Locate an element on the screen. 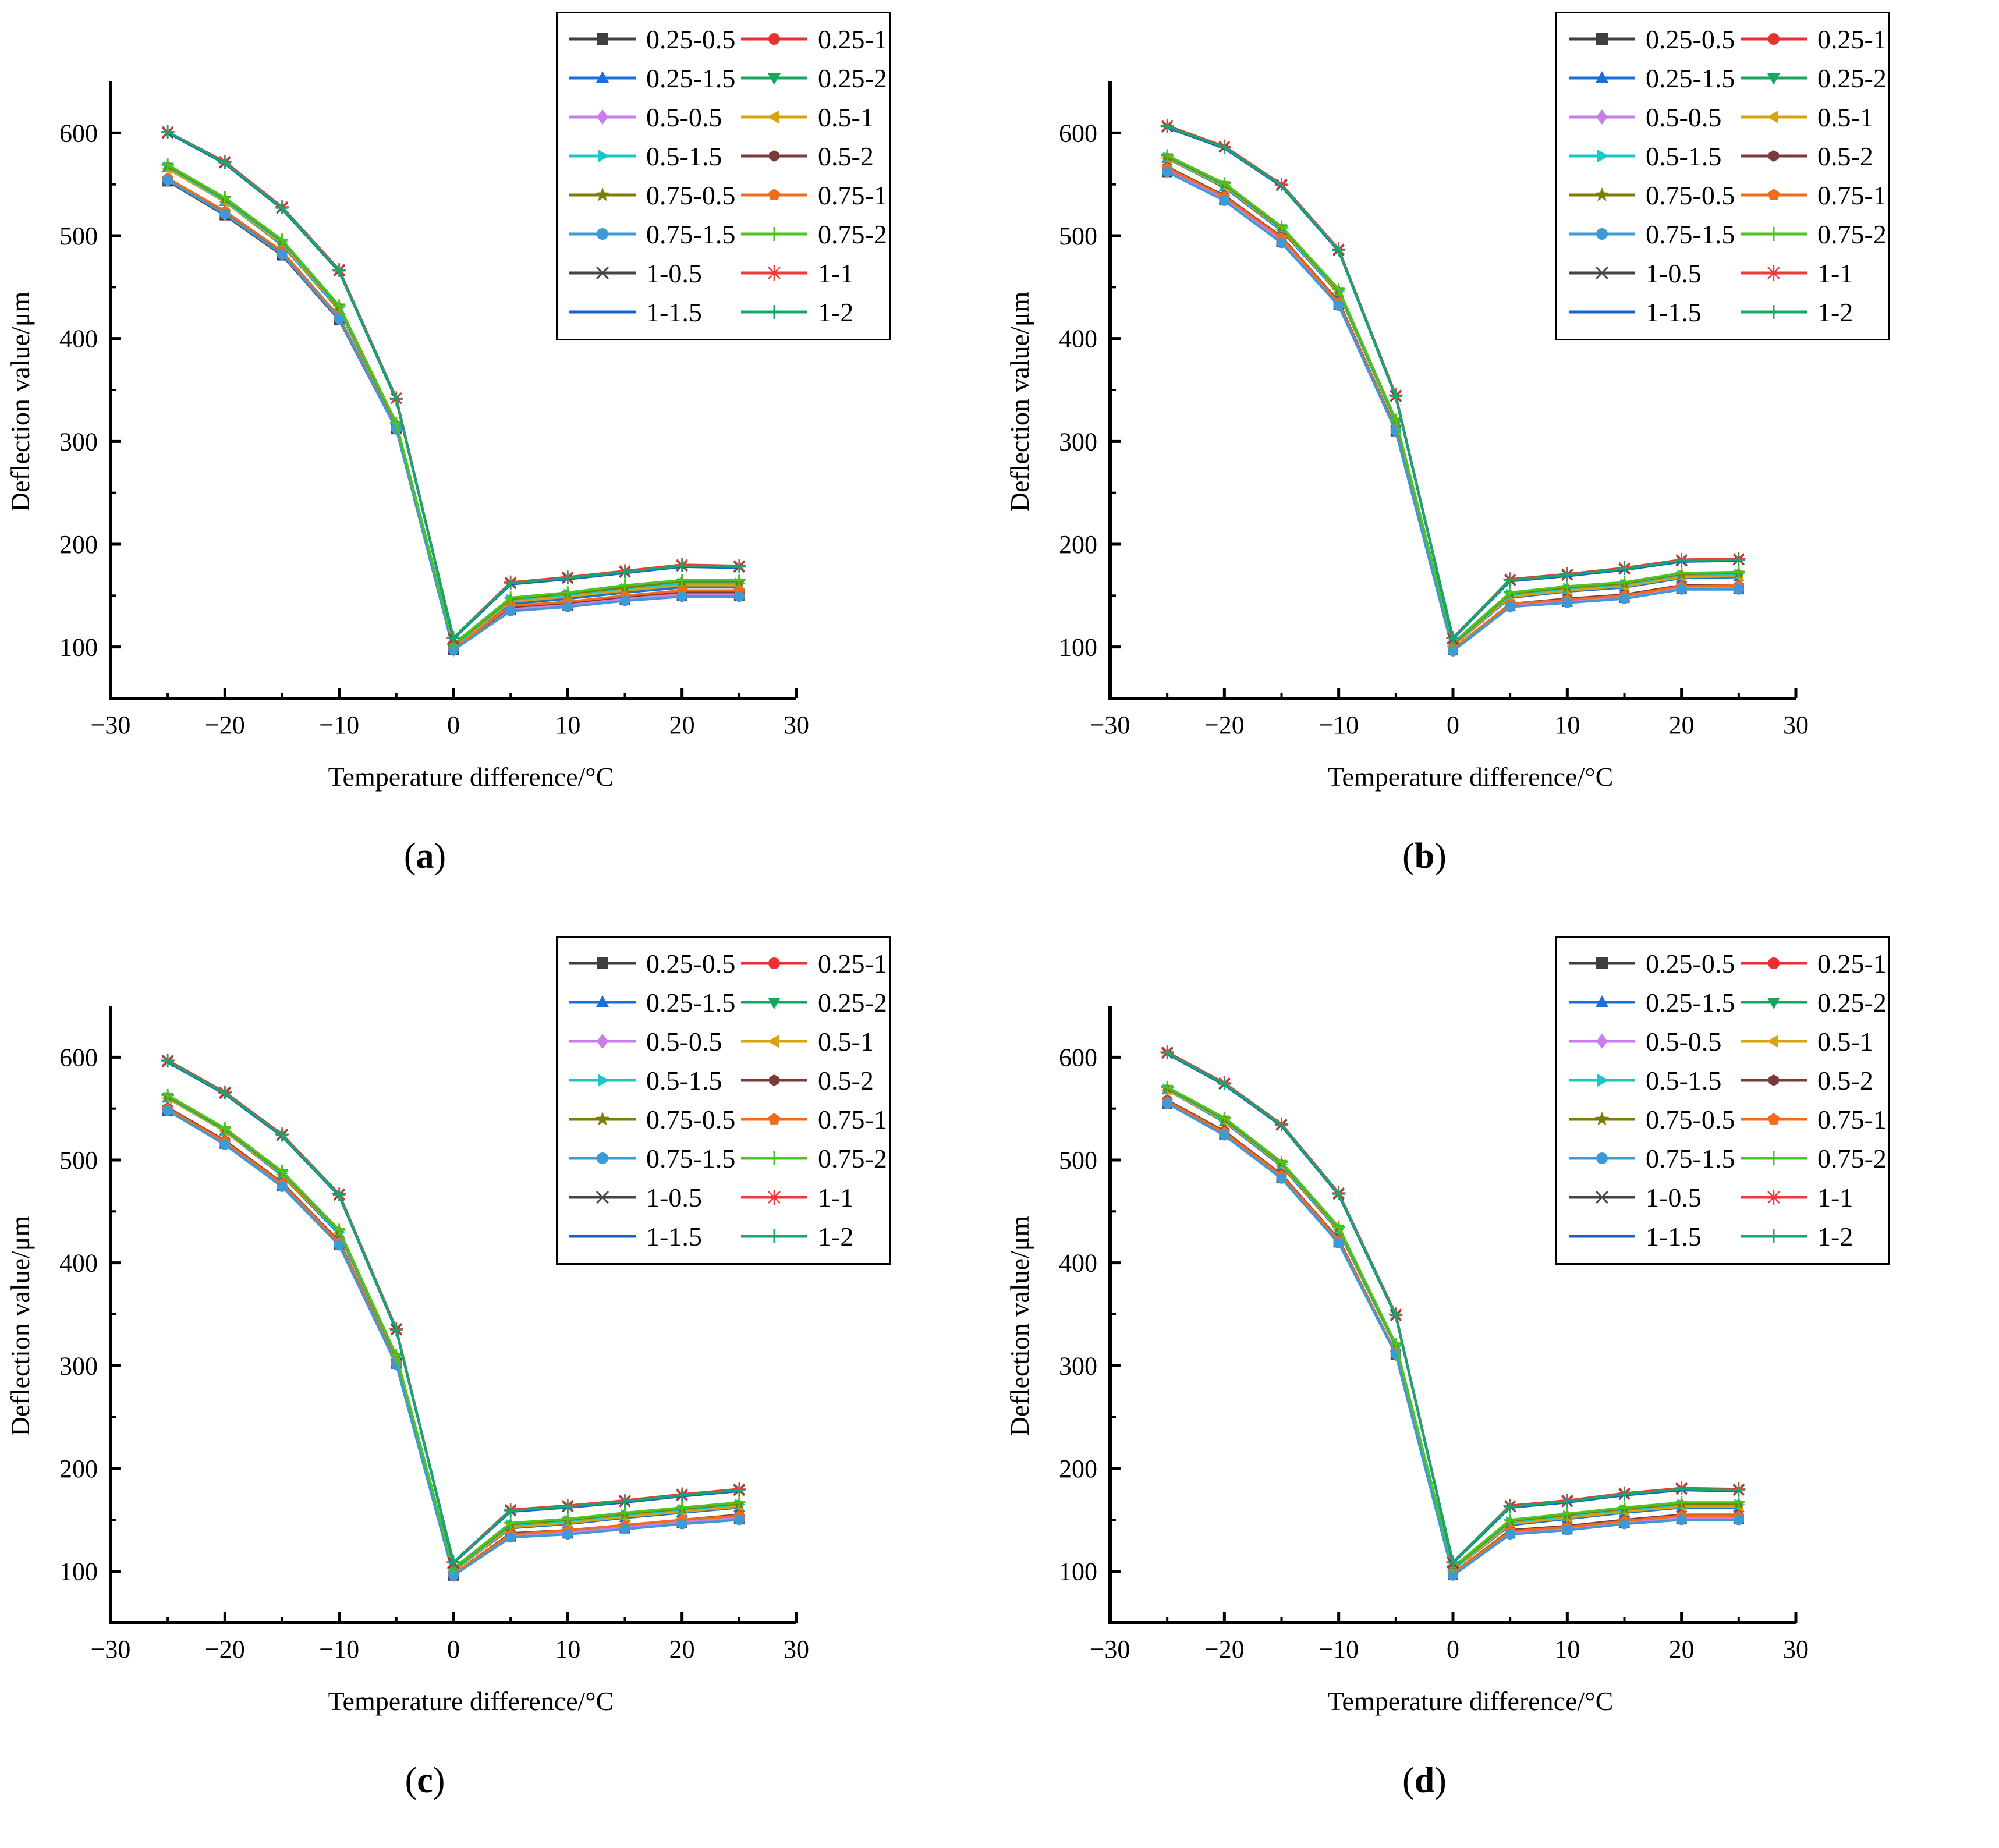 This screenshot has height=1848, width=1999. x-tick-label: 10 is located at coordinates (567, 725).